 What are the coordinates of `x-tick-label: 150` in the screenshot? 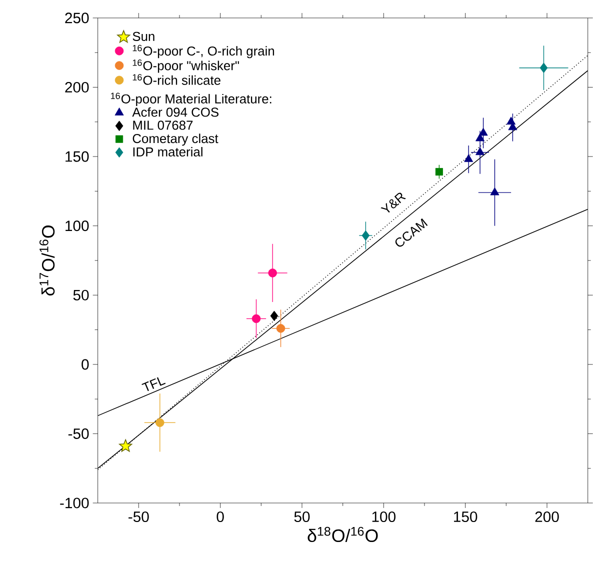 It's located at (466, 517).